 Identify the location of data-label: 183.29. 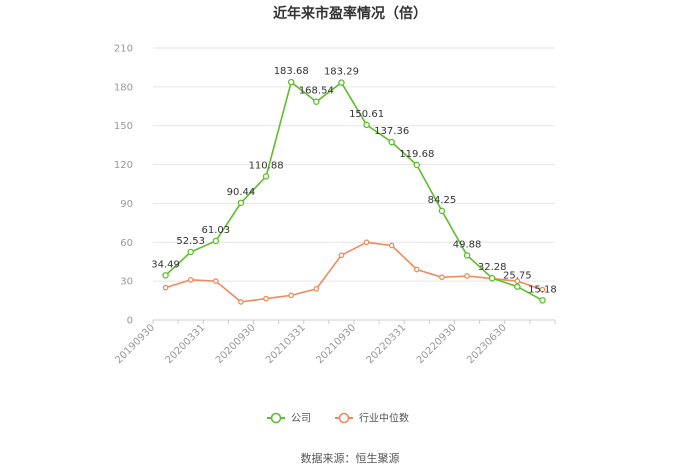
(341, 72).